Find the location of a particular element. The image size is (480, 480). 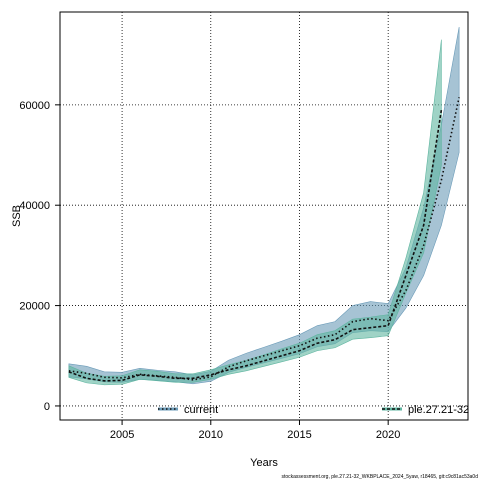

y-axis-title: SSB is located at coordinates (17, 216).